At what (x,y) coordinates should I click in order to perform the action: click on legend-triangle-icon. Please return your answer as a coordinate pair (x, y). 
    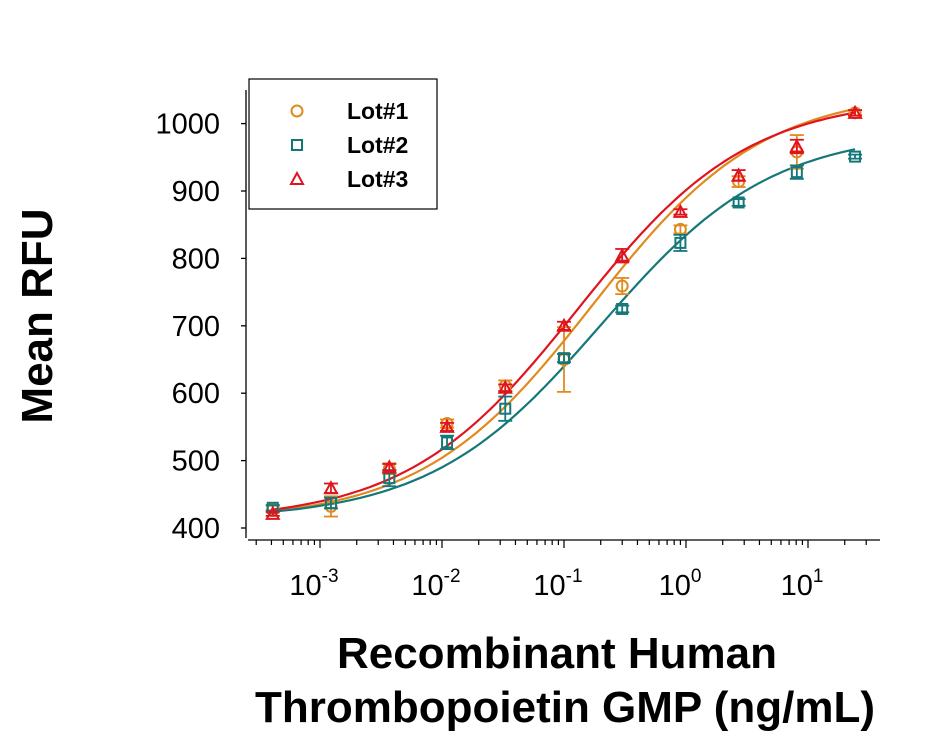
    Looking at the image, I should click on (297, 177).